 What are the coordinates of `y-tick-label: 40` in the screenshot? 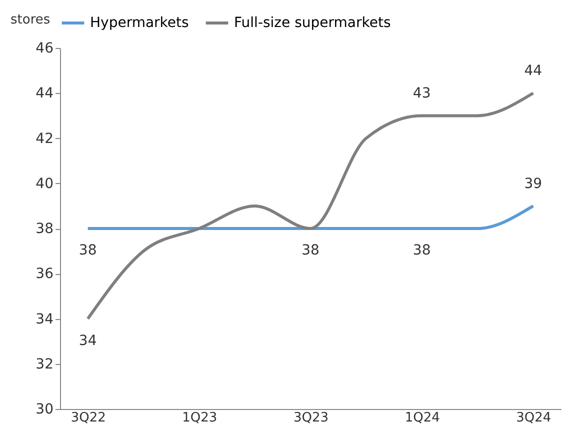 It's located at (45, 184).